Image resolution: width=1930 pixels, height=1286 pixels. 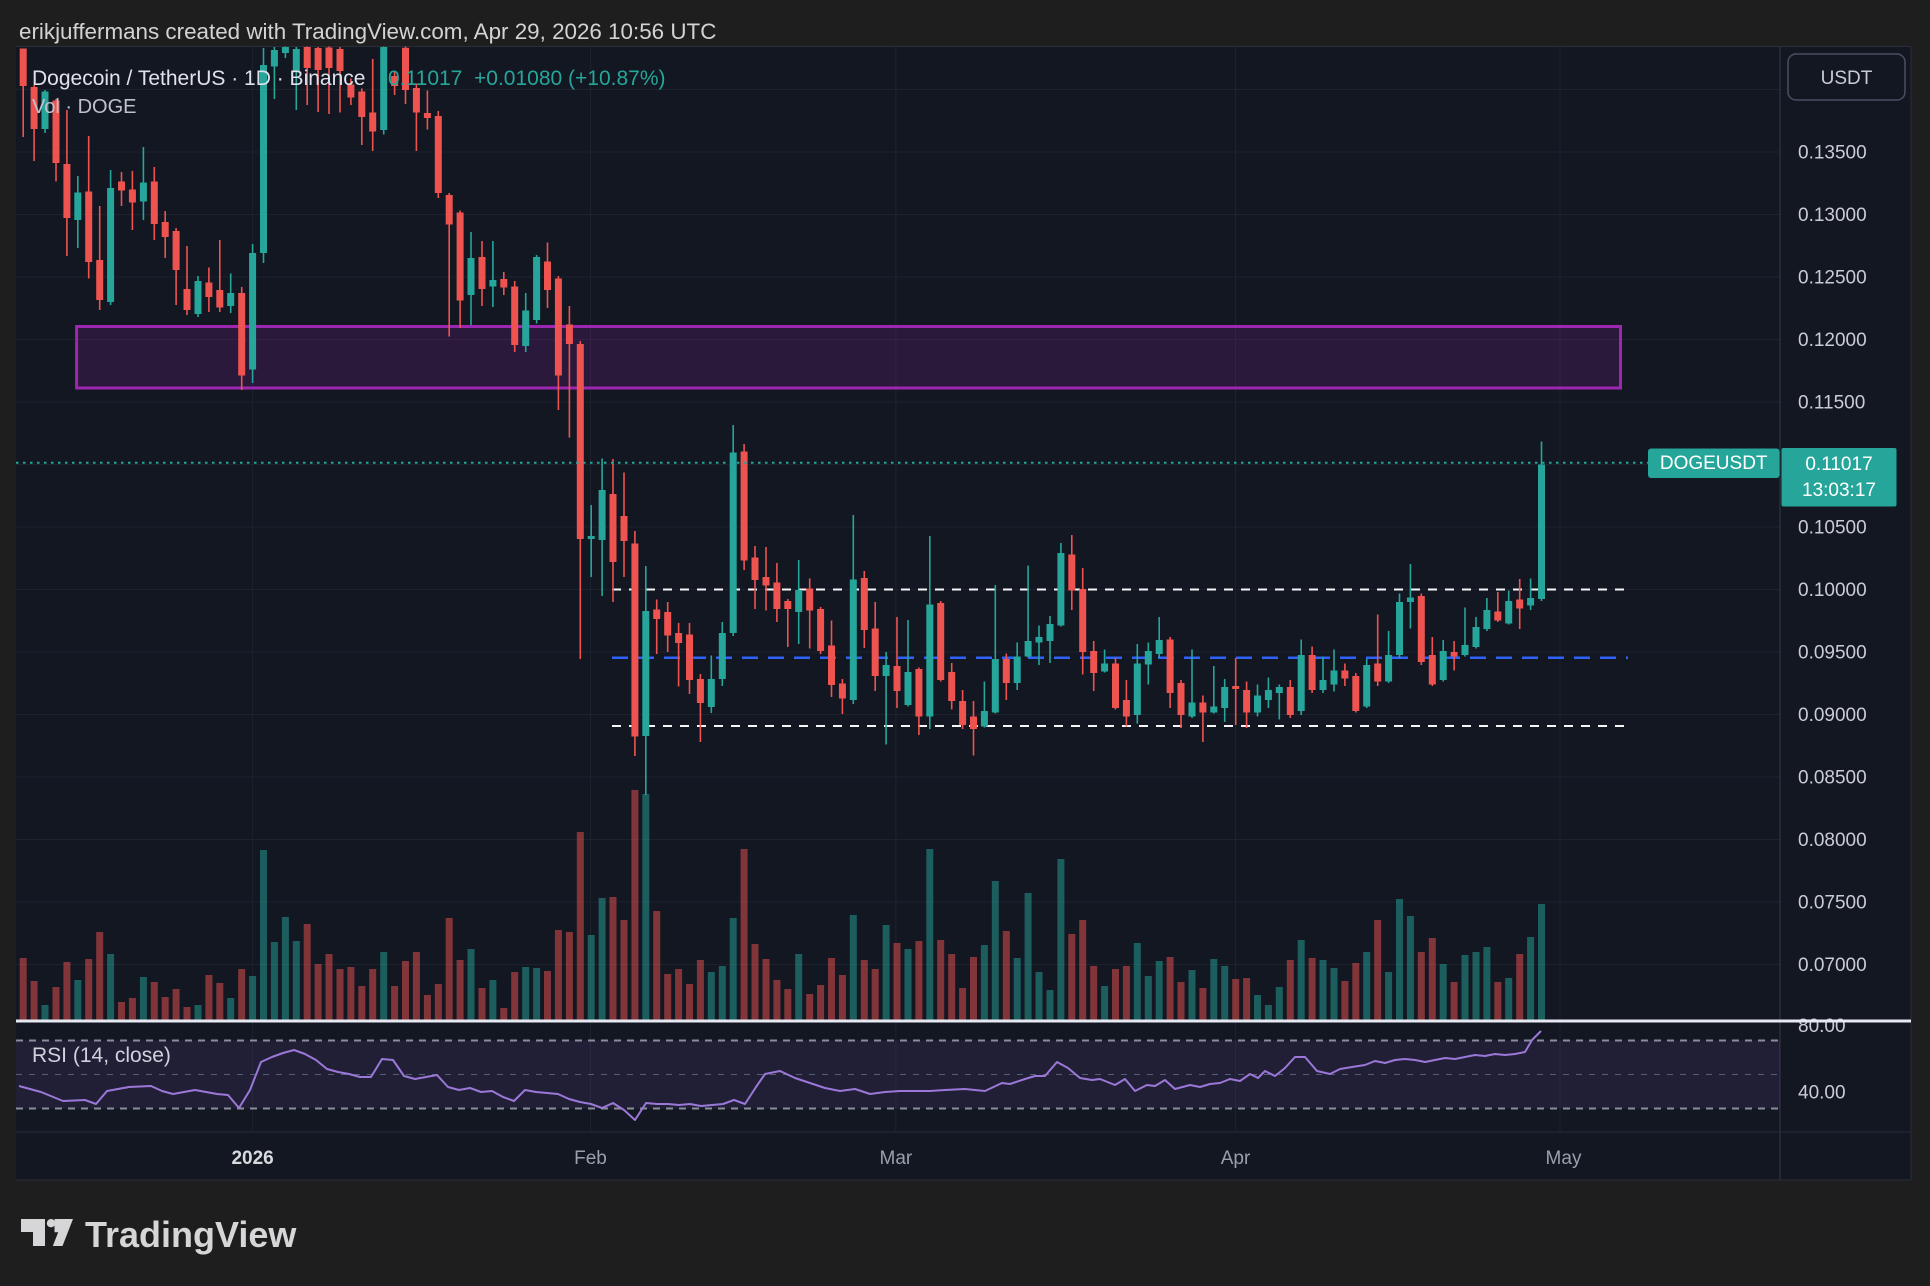 What do you see at coordinates (84, 107) in the screenshot?
I see `svg-text: Vol · DOGE` at bounding box center [84, 107].